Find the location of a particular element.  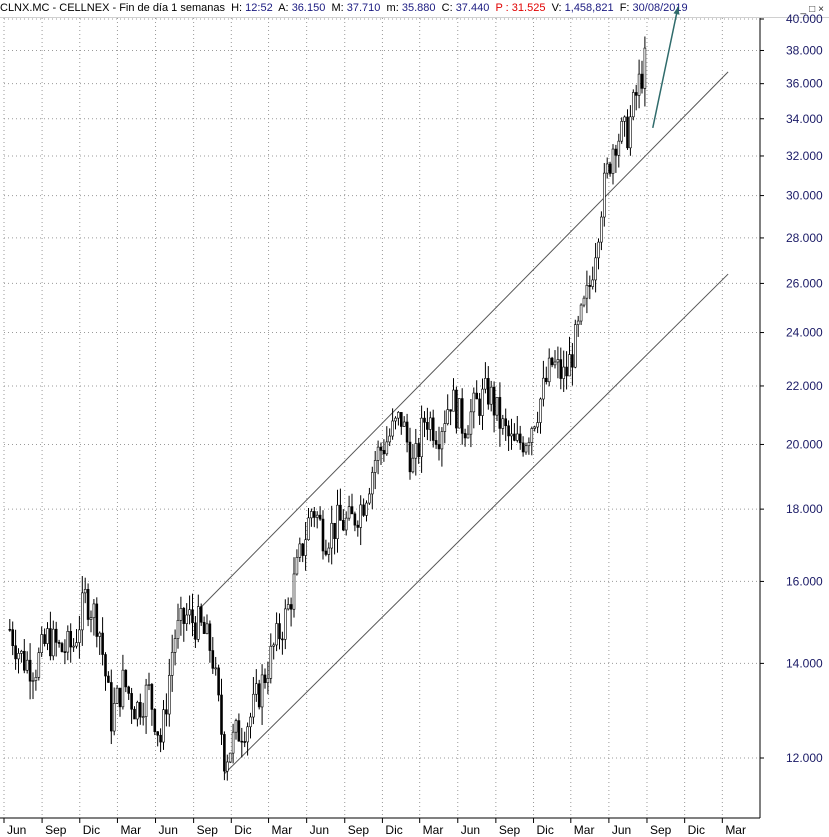

p-label: P : is located at coordinates (502, 8).